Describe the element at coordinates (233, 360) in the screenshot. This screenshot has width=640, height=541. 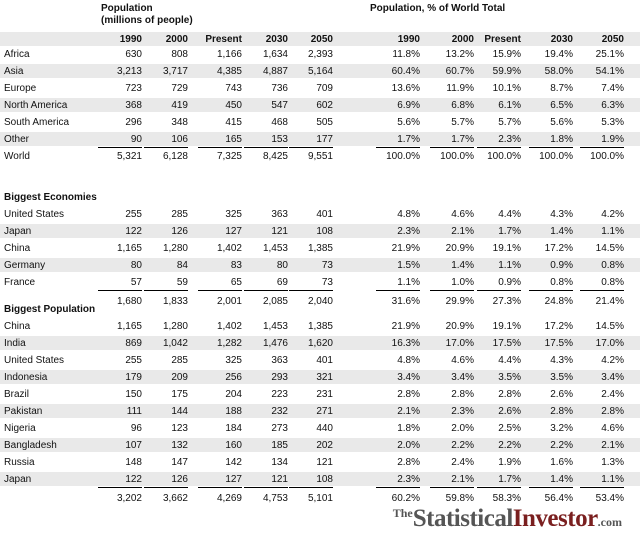
I see `population-cell: 325` at that location.